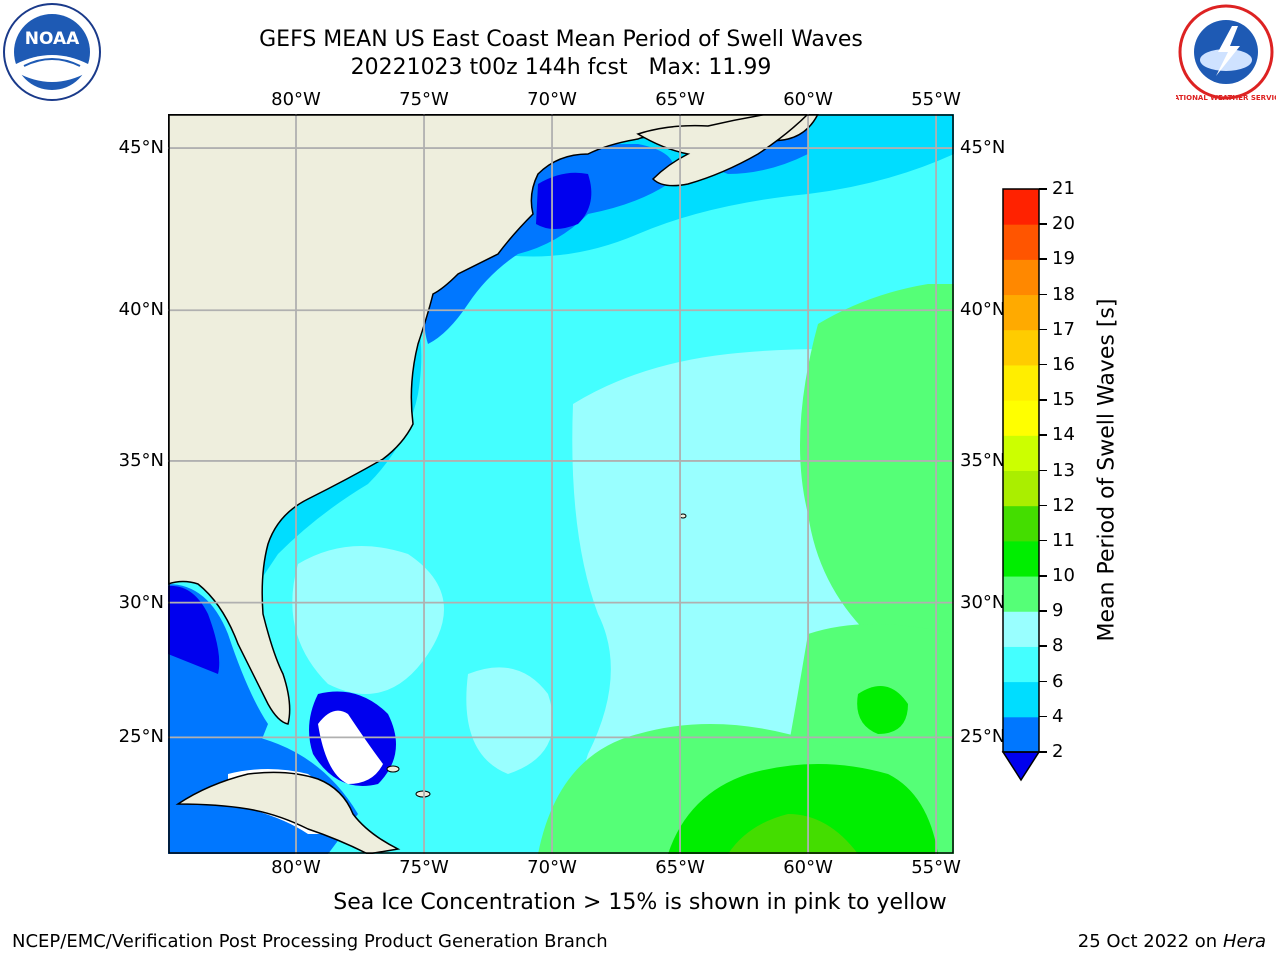  I want to click on colorbar-tick-label: 2, so click(1058, 751).